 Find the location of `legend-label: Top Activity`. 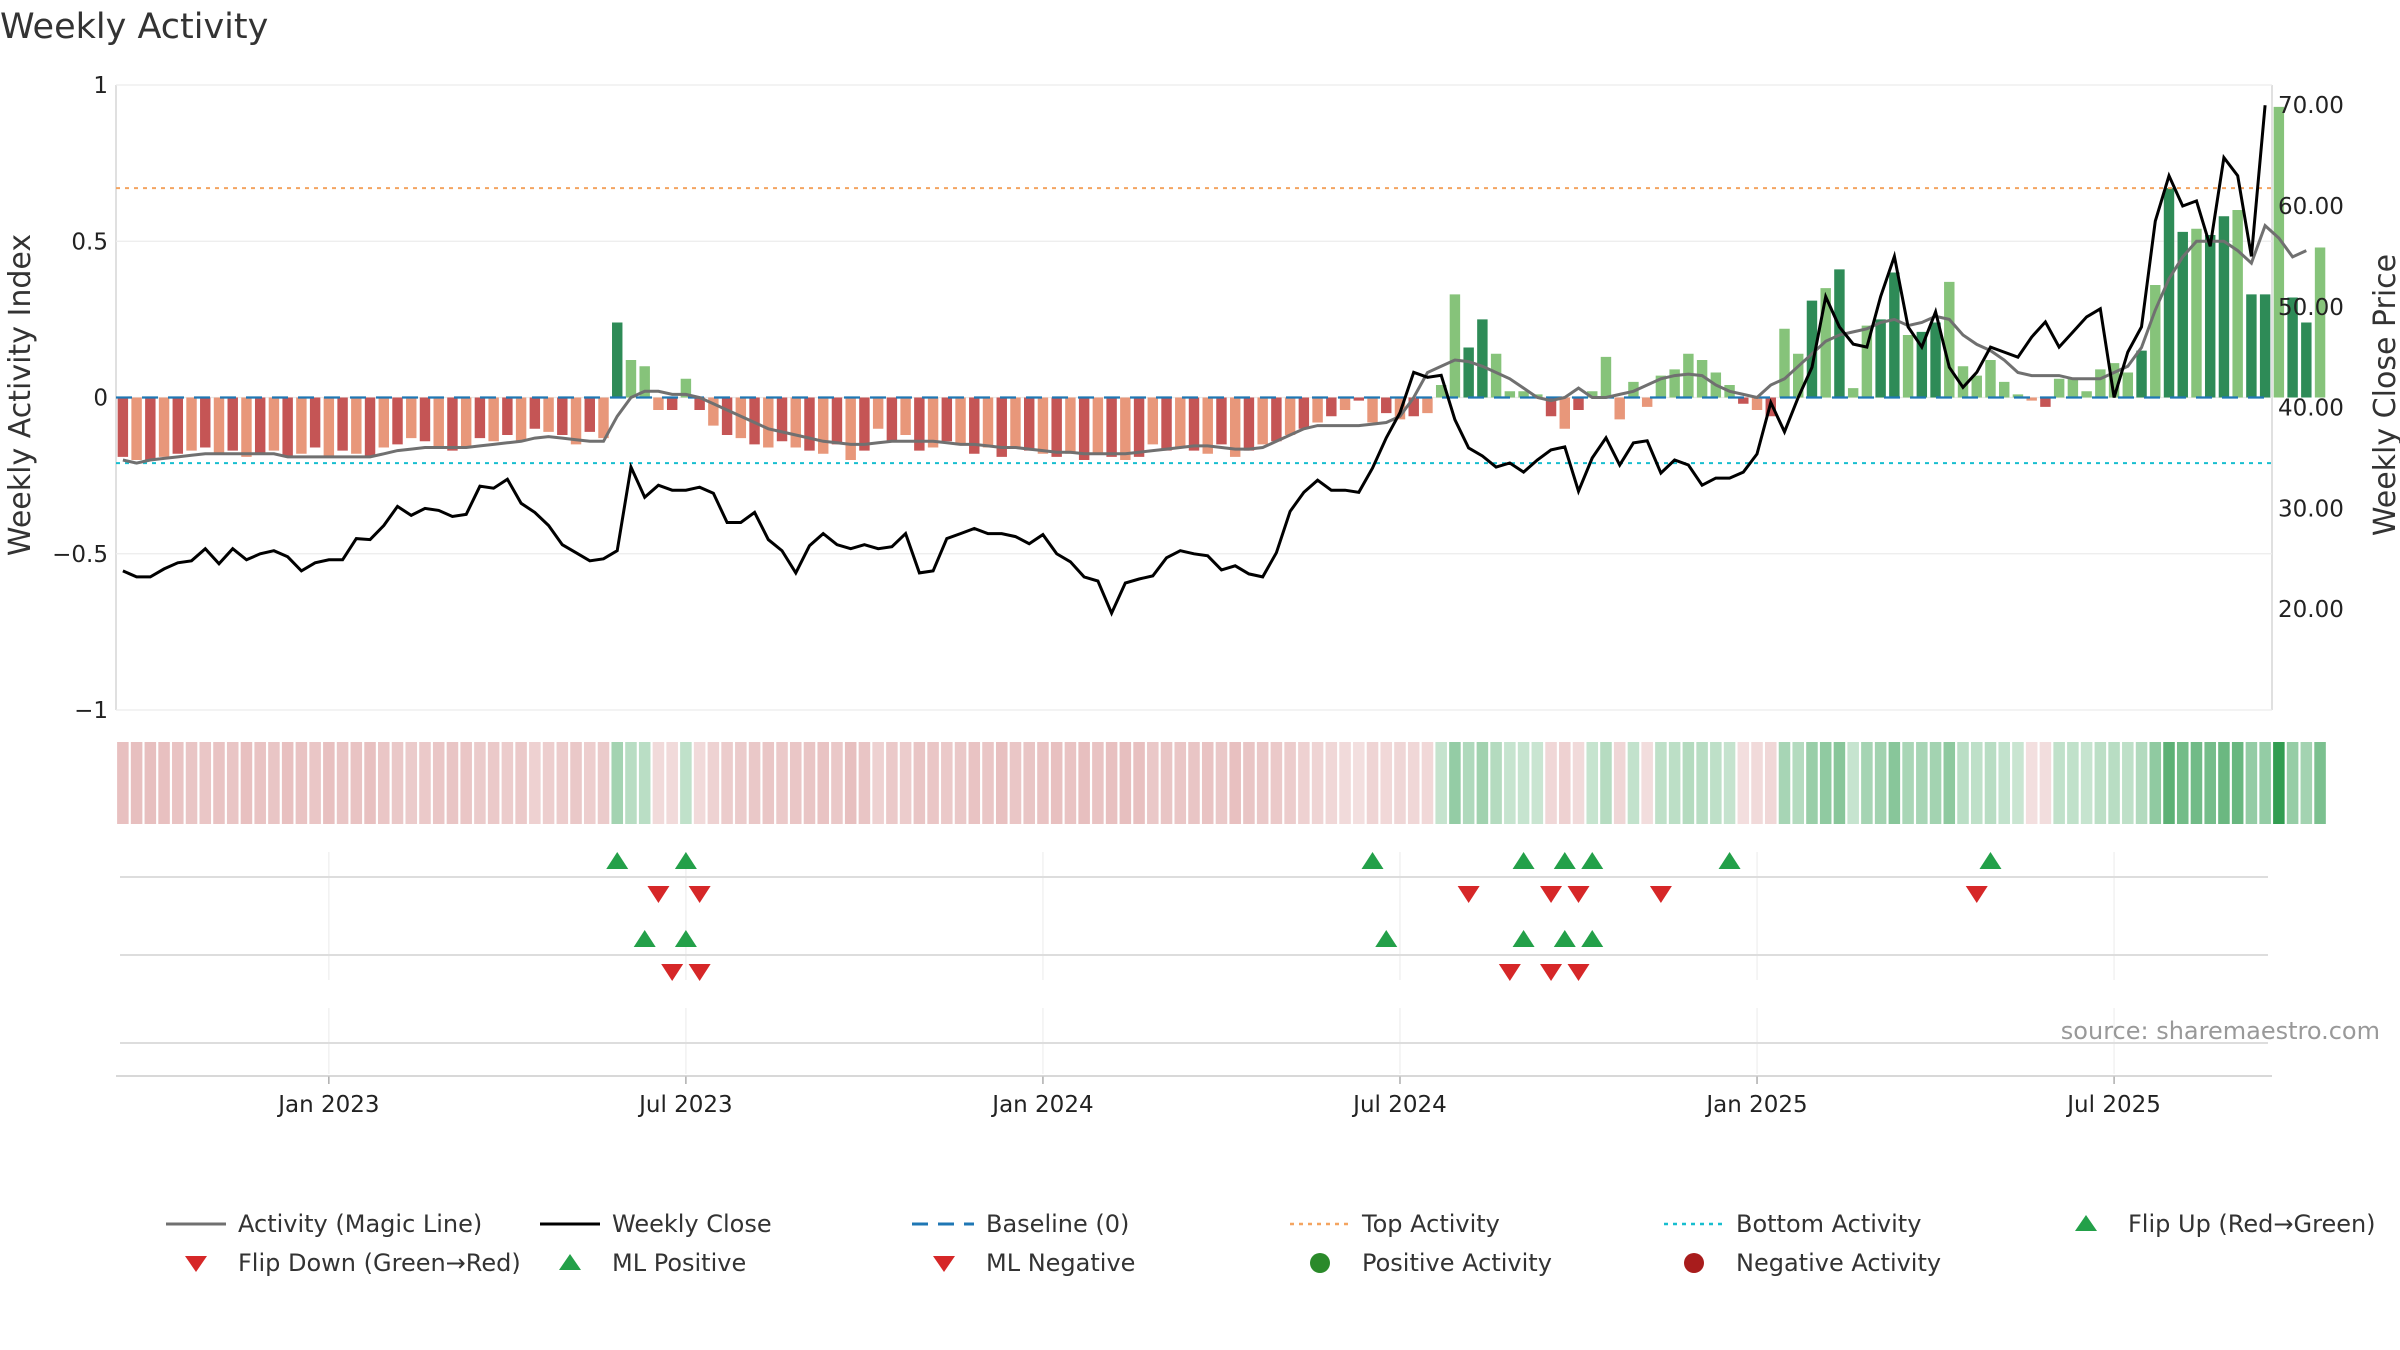

legend-label: Top Activity is located at coordinates (1430, 1224).